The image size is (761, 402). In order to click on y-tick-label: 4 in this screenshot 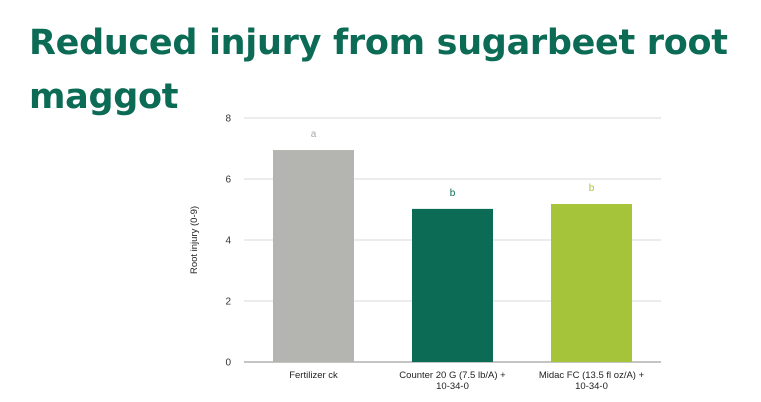, I will do `click(228, 241)`.